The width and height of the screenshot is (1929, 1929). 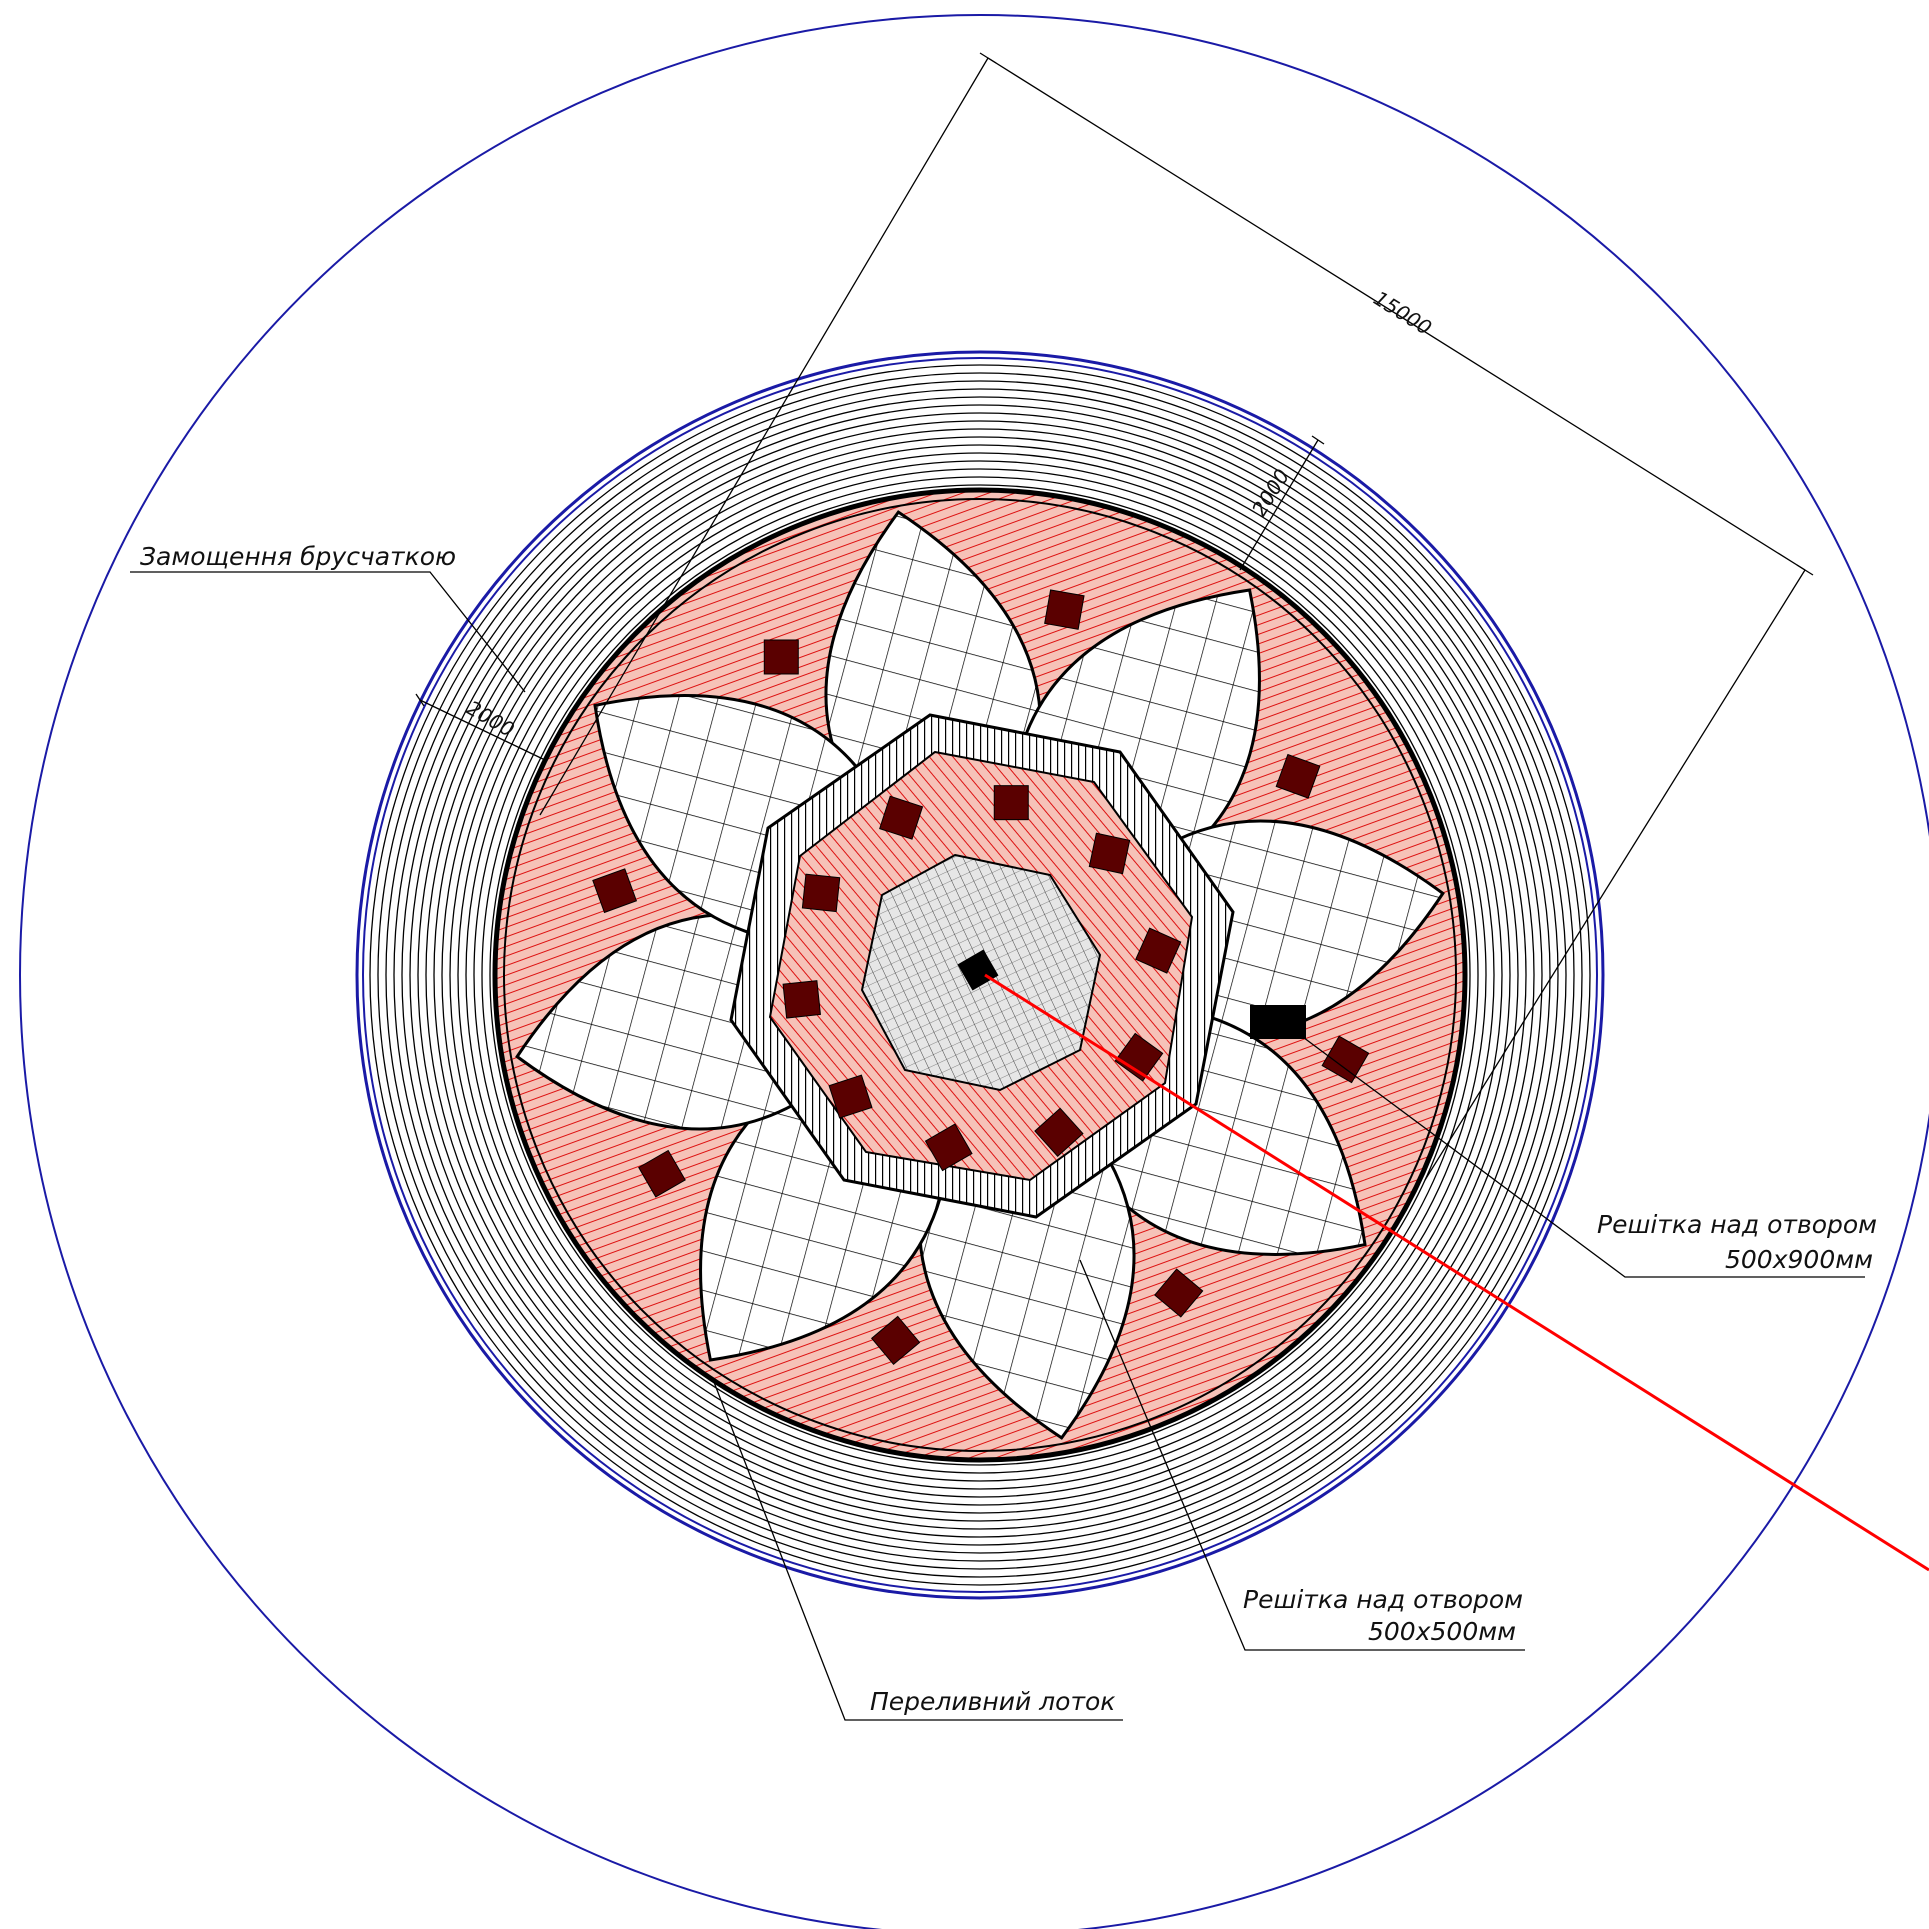 What do you see at coordinates (298, 556) in the screenshot?
I see `label-paving: Замощення брусчаткою` at bounding box center [298, 556].